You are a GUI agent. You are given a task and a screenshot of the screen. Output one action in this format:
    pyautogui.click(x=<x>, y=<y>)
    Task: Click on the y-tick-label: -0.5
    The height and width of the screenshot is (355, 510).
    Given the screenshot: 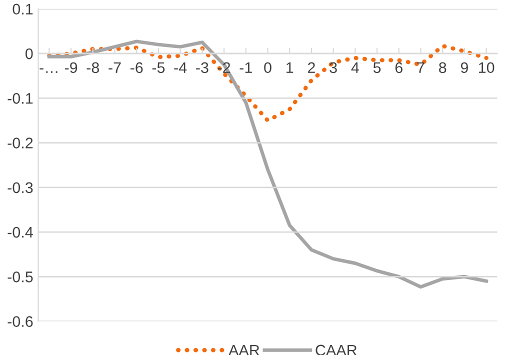 What is the action you would take?
    pyautogui.click(x=20, y=277)
    